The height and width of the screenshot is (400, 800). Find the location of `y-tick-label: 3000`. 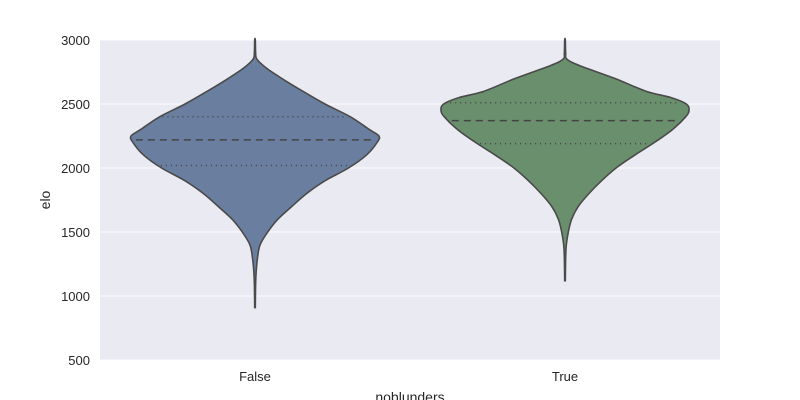

y-tick-label: 3000 is located at coordinates (75, 40).